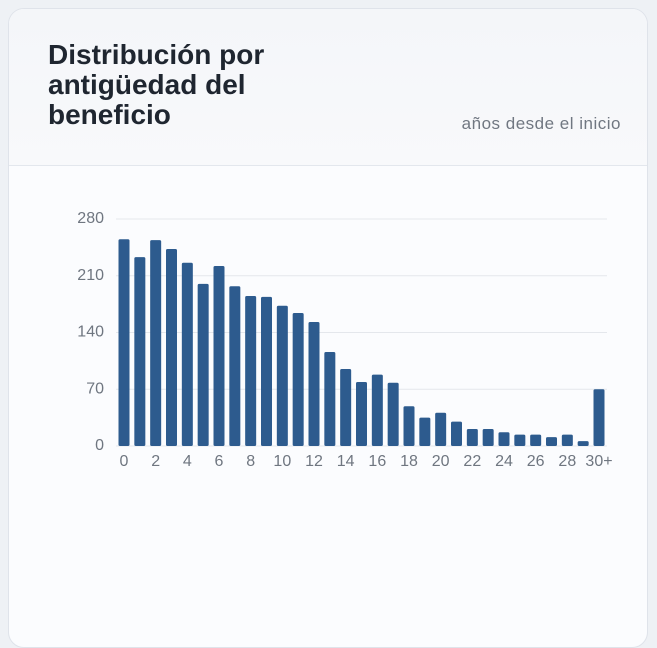 This screenshot has height=648, width=657. What do you see at coordinates (282, 461) in the screenshot?
I see `x-tick-label: 10` at bounding box center [282, 461].